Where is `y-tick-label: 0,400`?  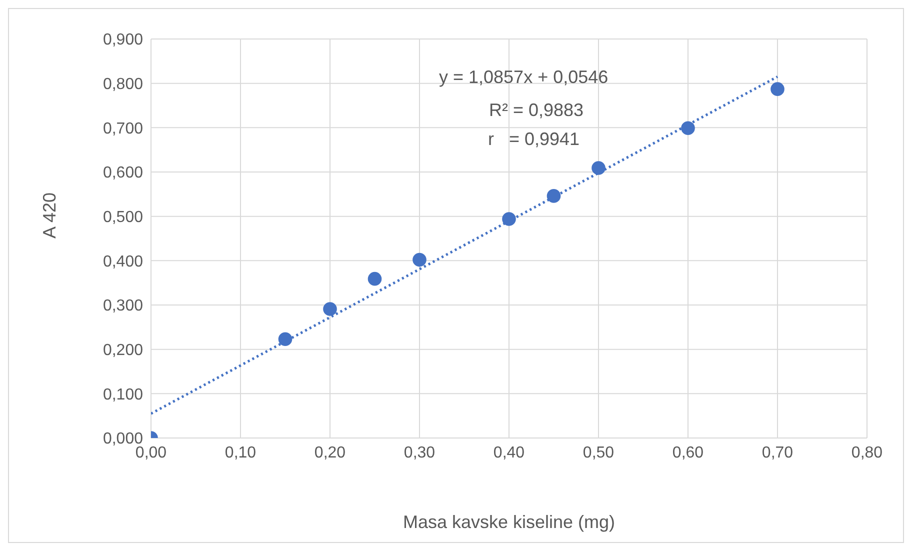
y-tick-label: 0,400 is located at coordinates (123, 261).